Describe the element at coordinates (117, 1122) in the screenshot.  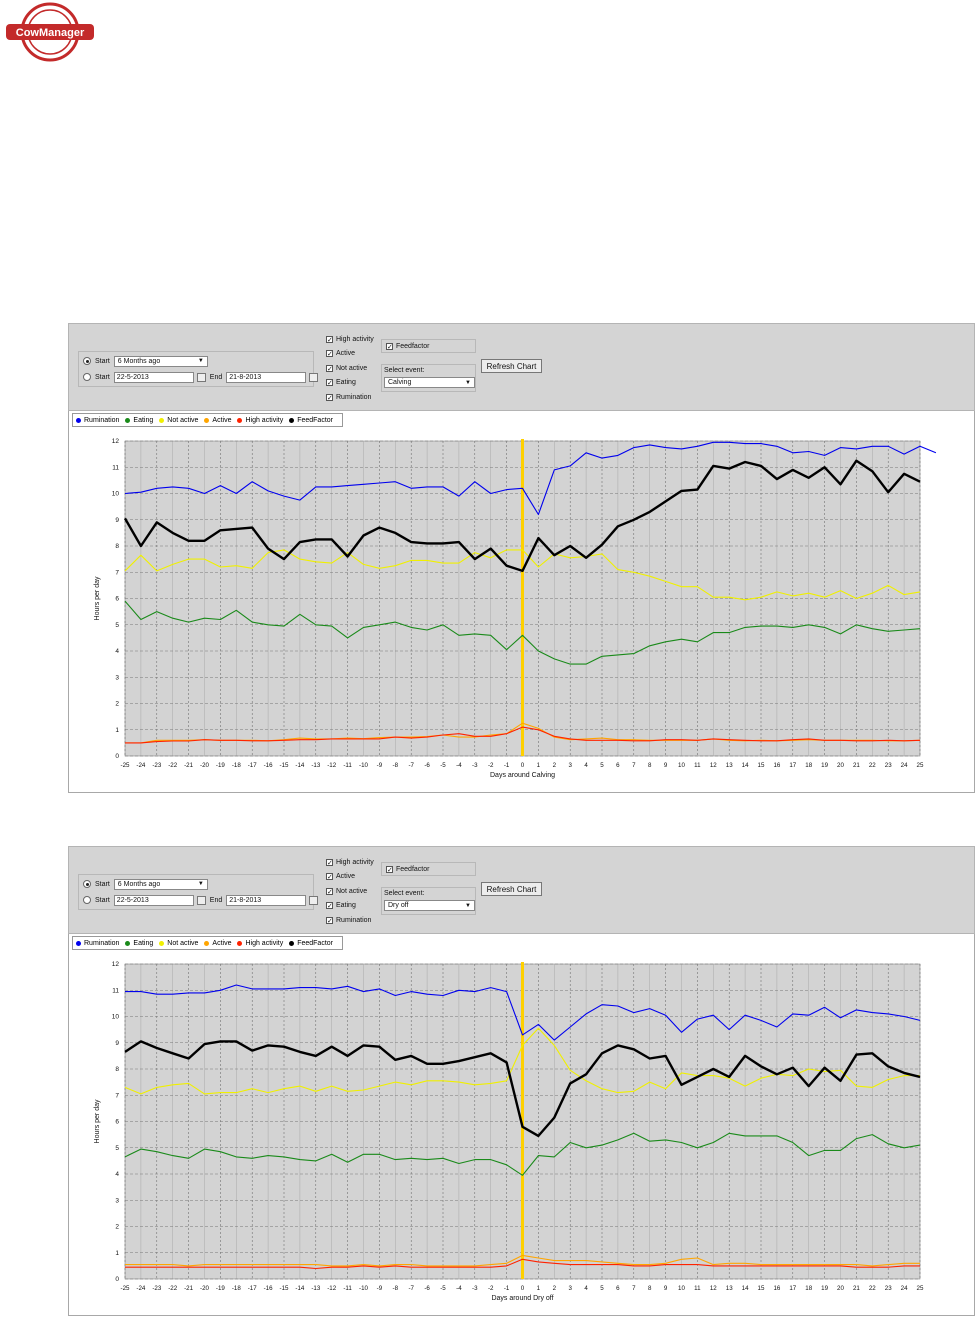
I see `y-tick-label: 6` at that location.